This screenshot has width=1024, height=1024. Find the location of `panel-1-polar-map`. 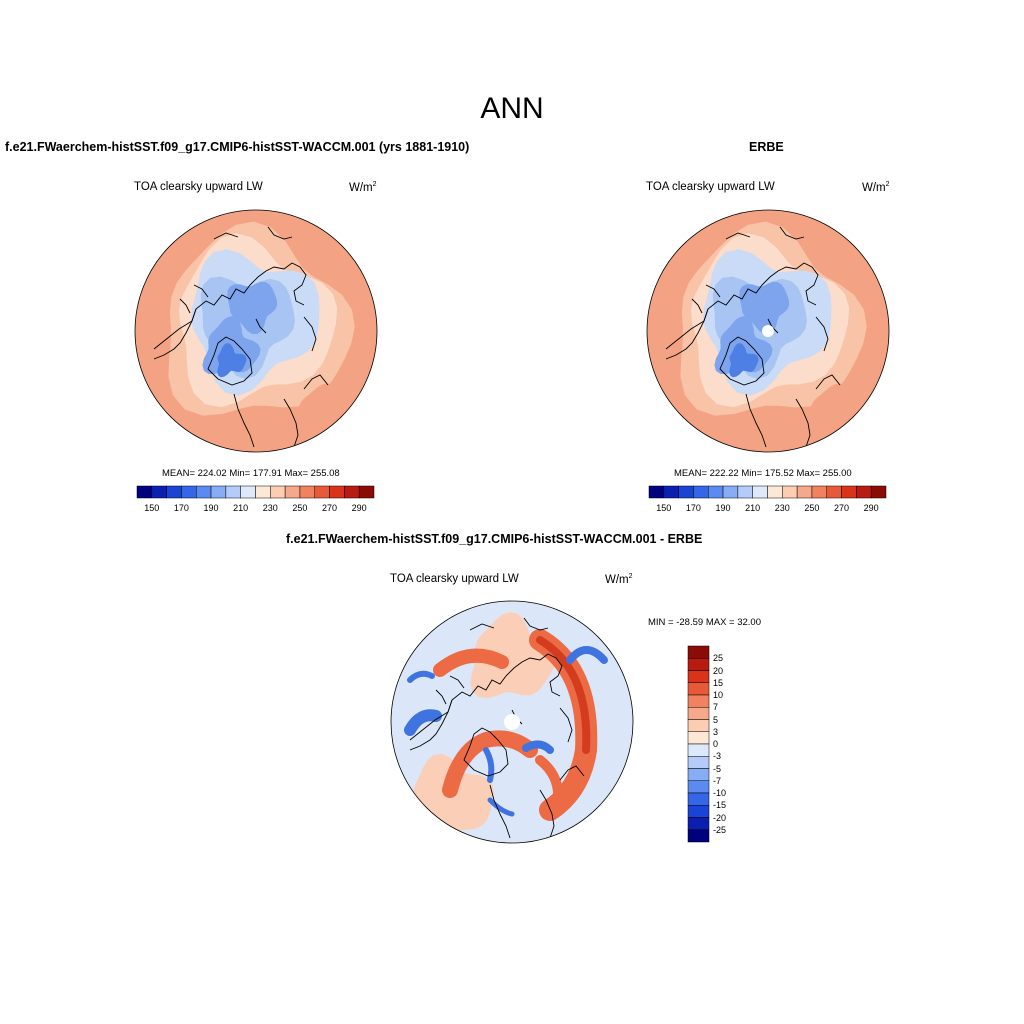

panel-1-polar-map is located at coordinates (256, 331).